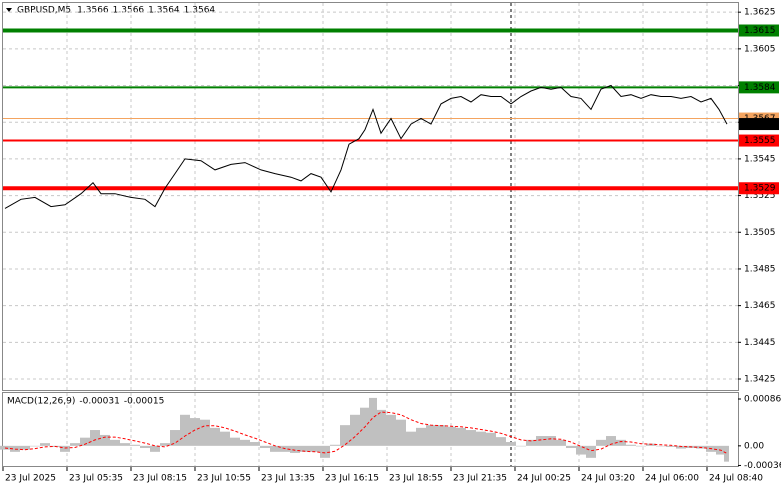  I want to click on macd-panel, so click(370, 429).